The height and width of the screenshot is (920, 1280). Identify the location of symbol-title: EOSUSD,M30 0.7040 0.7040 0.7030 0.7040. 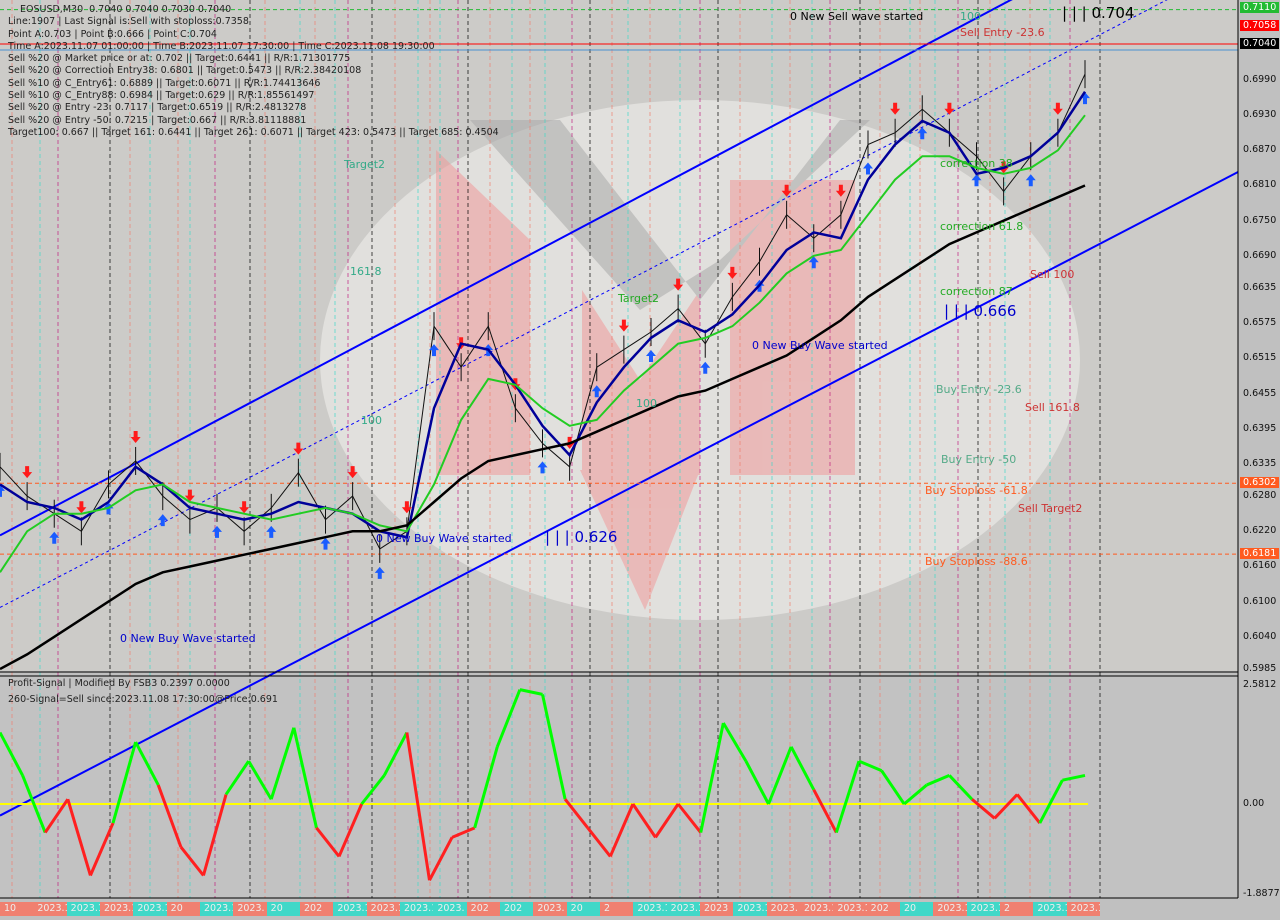
(126, 9).